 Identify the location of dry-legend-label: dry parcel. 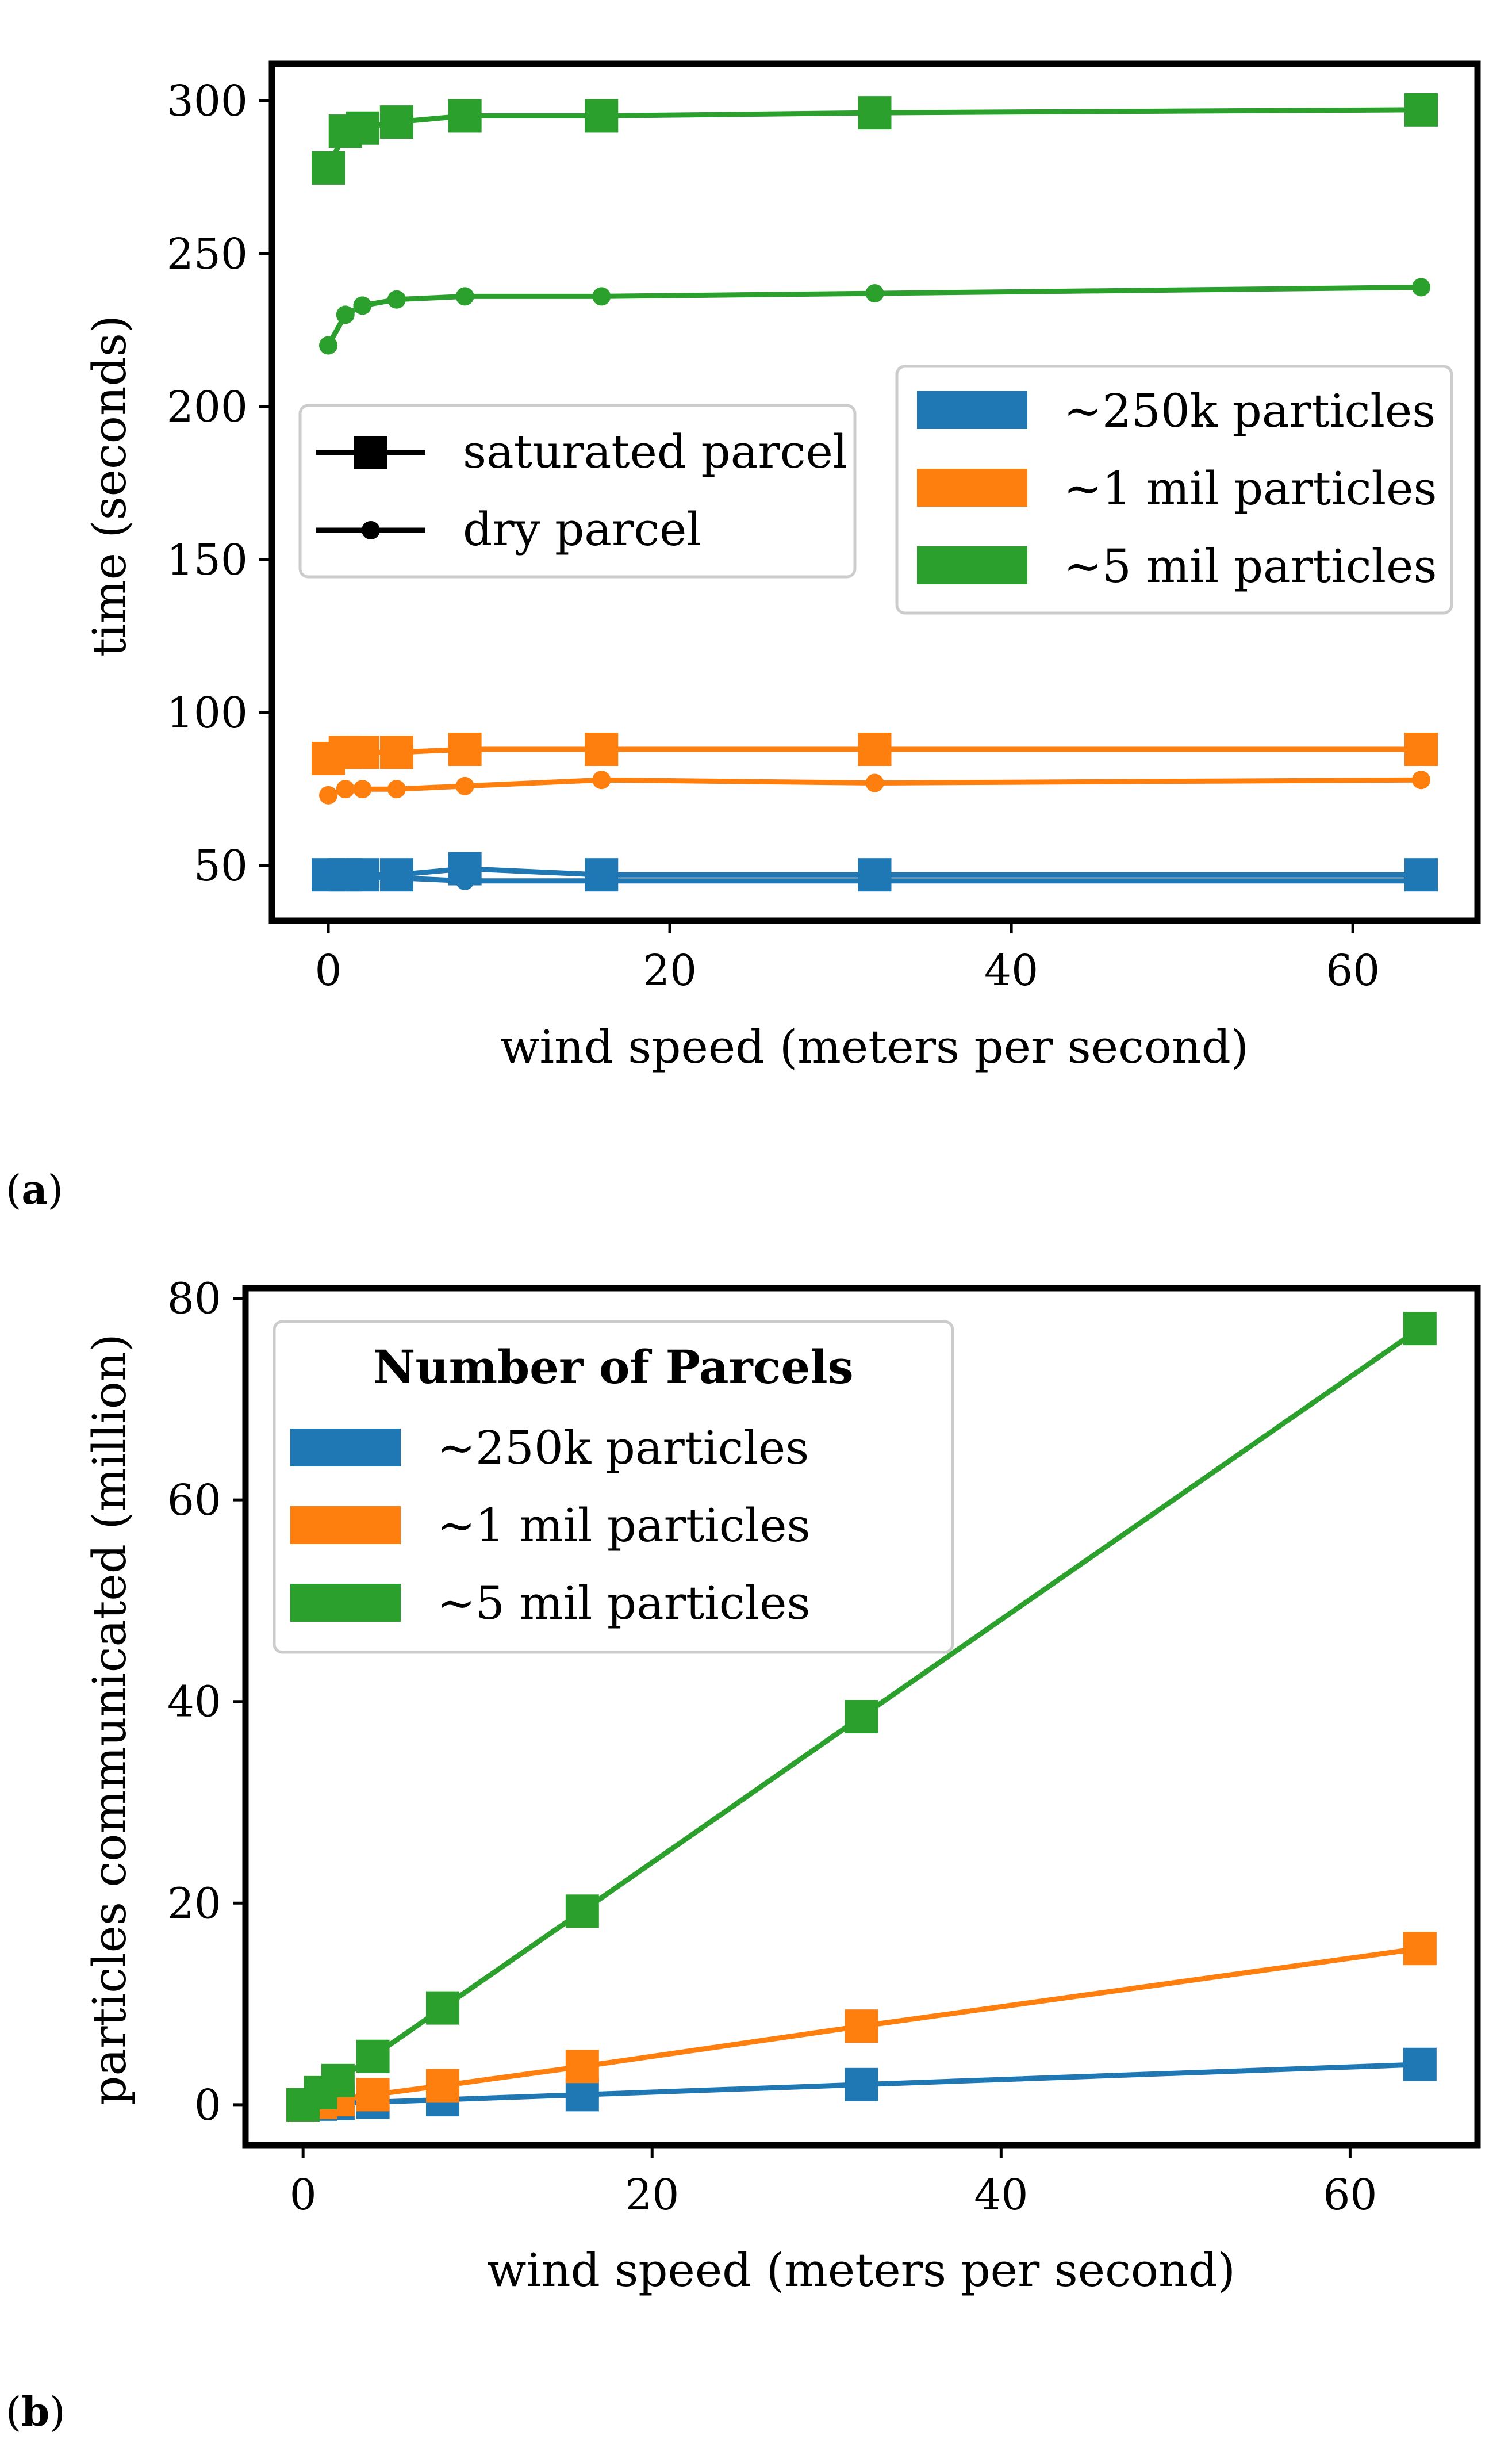
(582, 529).